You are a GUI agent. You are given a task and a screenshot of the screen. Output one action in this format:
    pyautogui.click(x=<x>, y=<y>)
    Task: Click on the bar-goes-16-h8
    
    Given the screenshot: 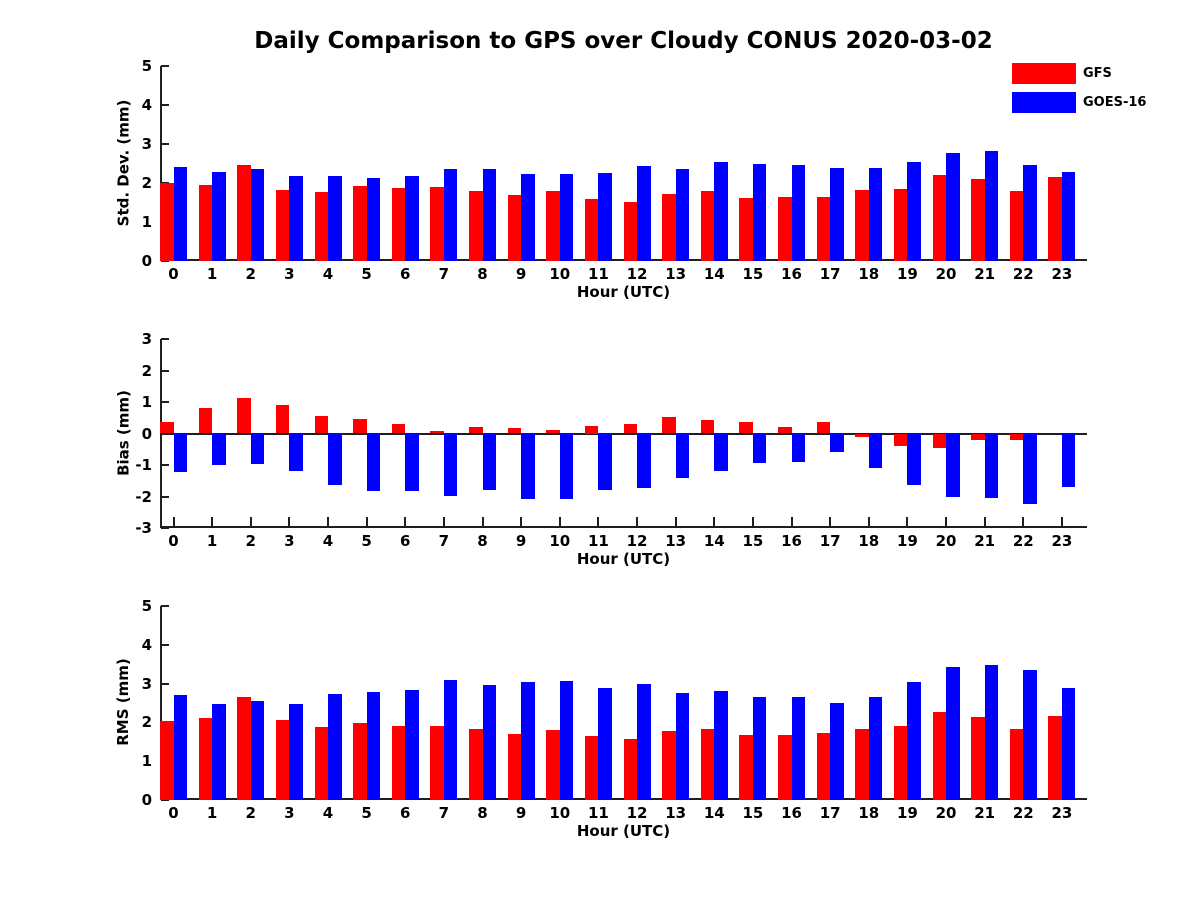 What is the action you would take?
    pyautogui.click(x=489, y=214)
    